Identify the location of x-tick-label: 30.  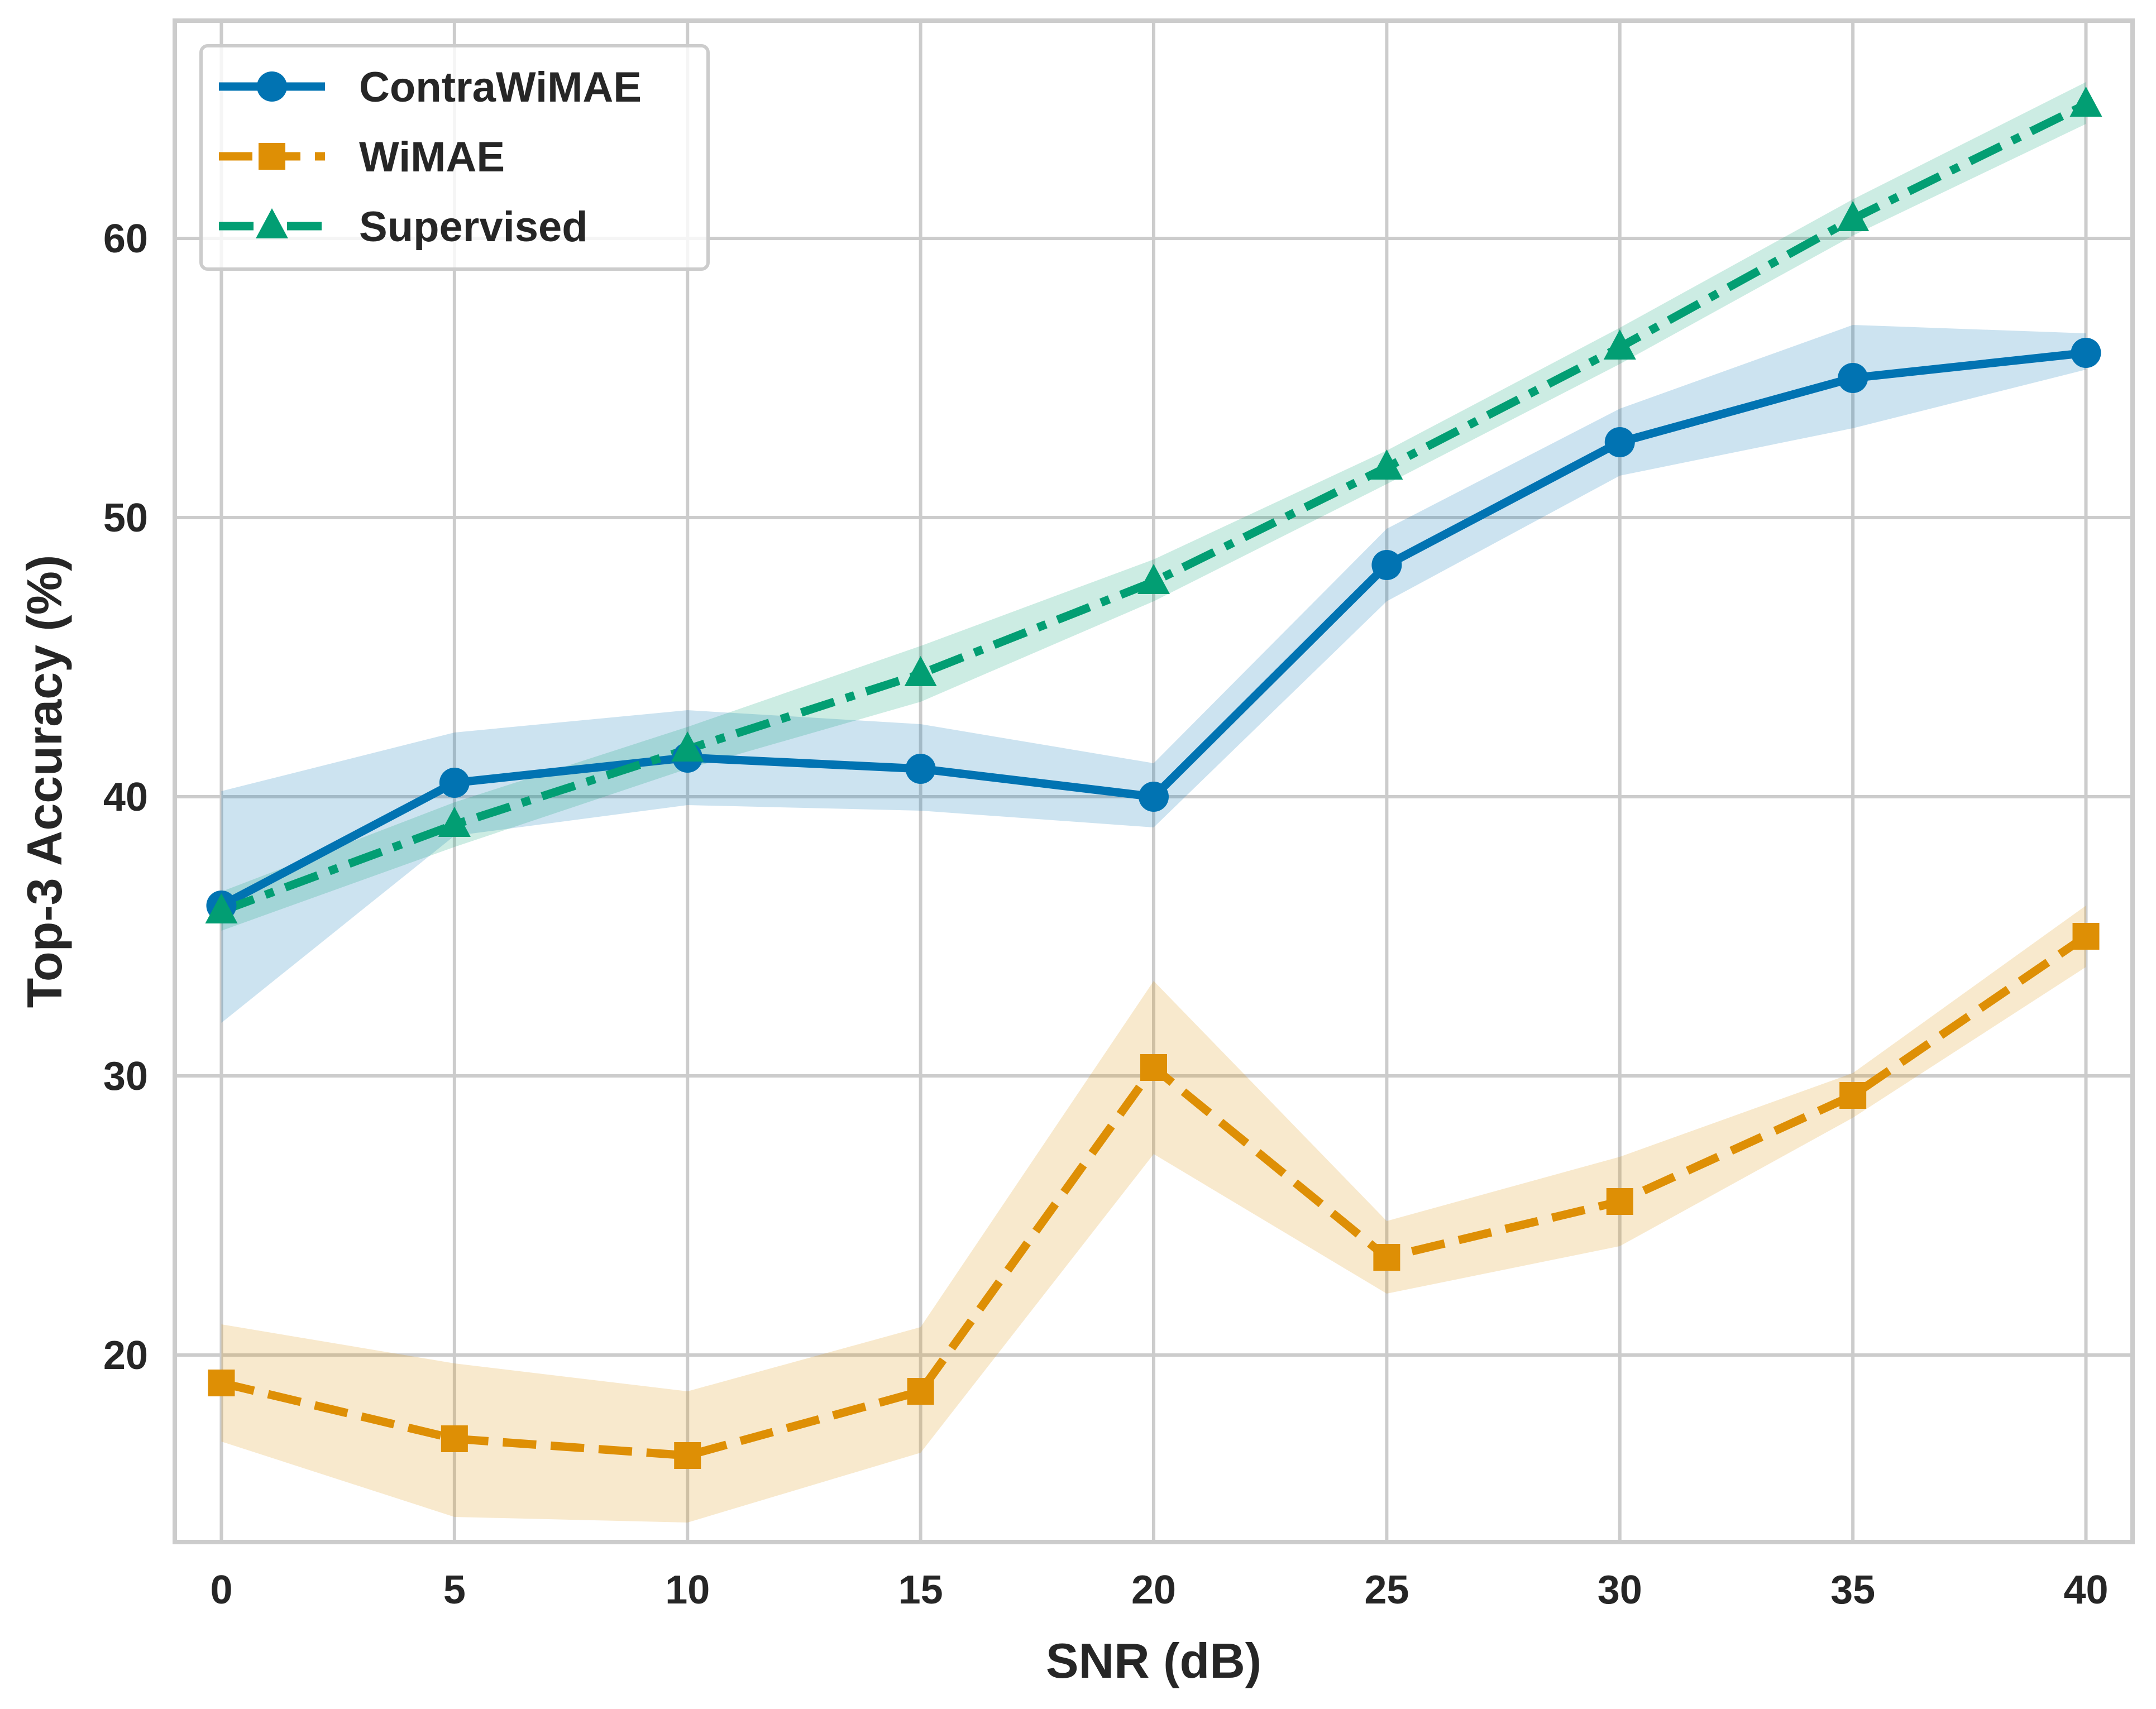
(1620, 1590).